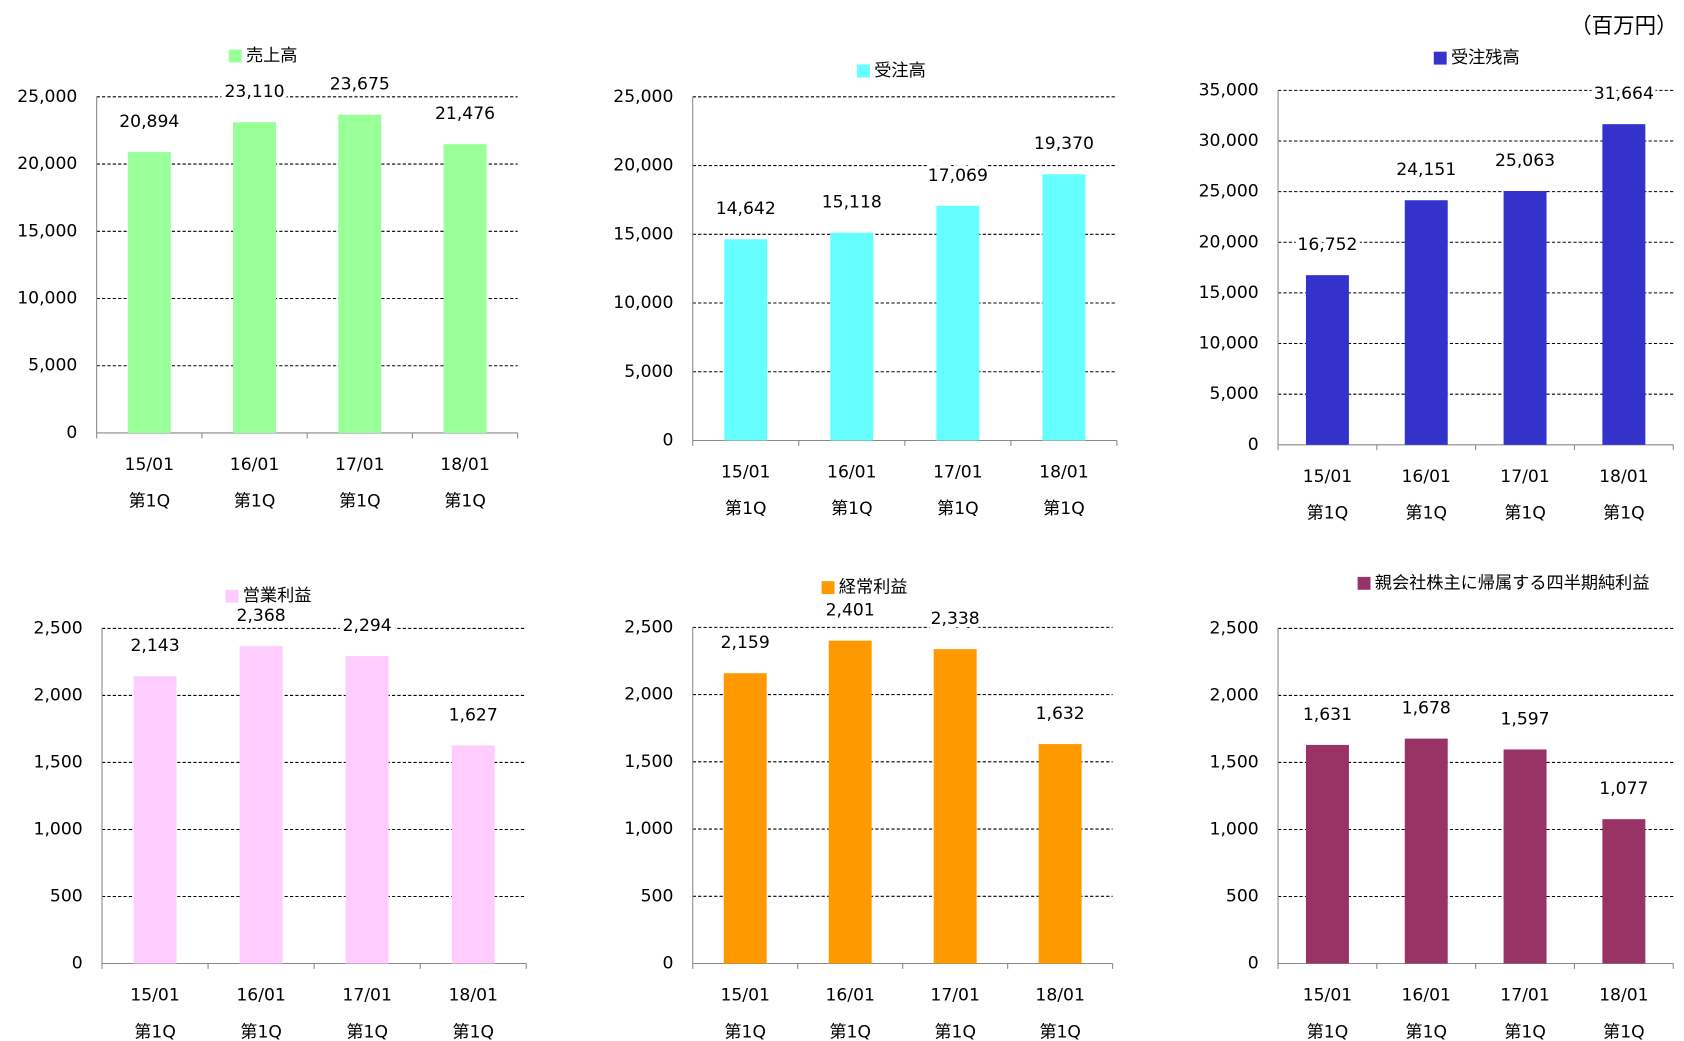 This screenshot has height=1041, width=1684. I want to click on value-label: 21,476, so click(465, 114).